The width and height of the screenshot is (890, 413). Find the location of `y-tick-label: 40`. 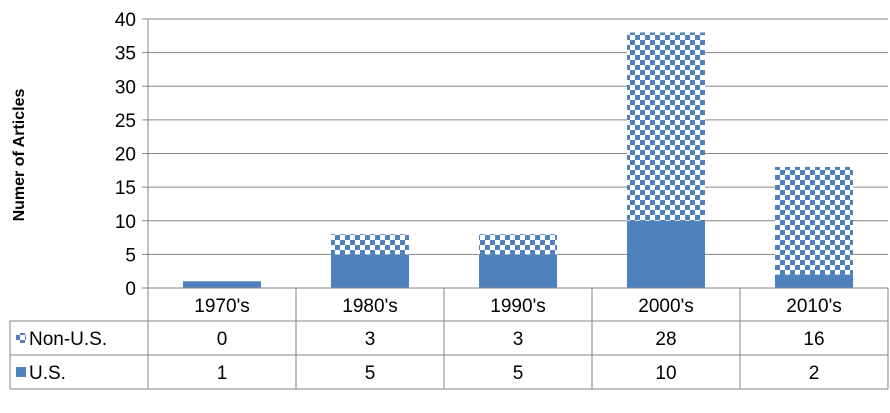

y-tick-label: 40 is located at coordinates (125, 20).